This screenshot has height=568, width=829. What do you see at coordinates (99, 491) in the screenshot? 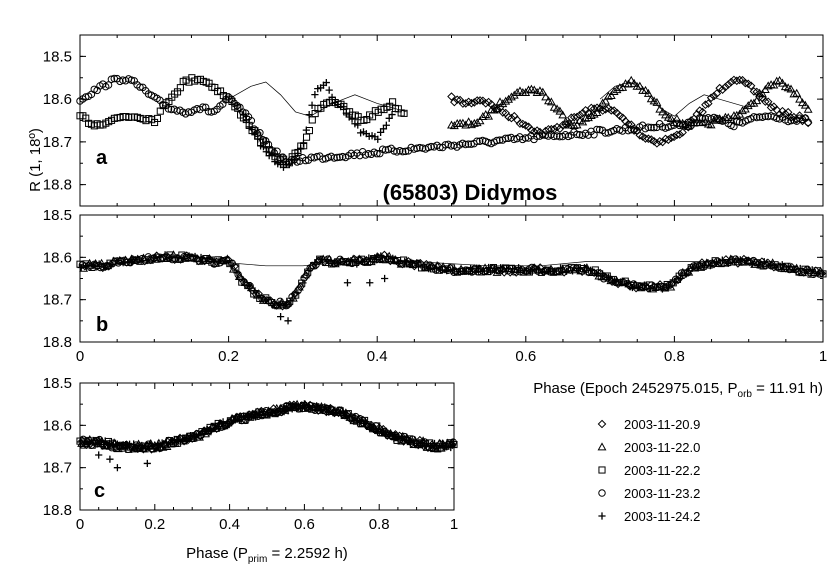
I see `panel-c-letter: c` at bounding box center [99, 491].